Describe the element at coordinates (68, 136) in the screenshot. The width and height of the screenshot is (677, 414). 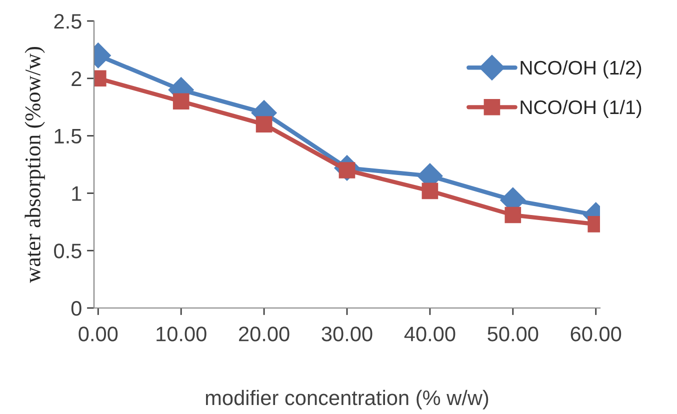
I see `y-tick-label: 1.5` at that location.